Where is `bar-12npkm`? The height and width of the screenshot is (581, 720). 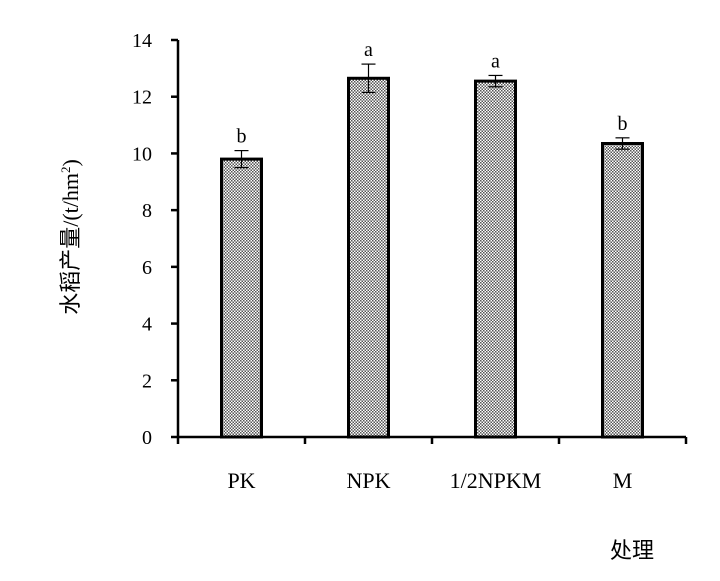
bar-12npkm is located at coordinates (495, 259).